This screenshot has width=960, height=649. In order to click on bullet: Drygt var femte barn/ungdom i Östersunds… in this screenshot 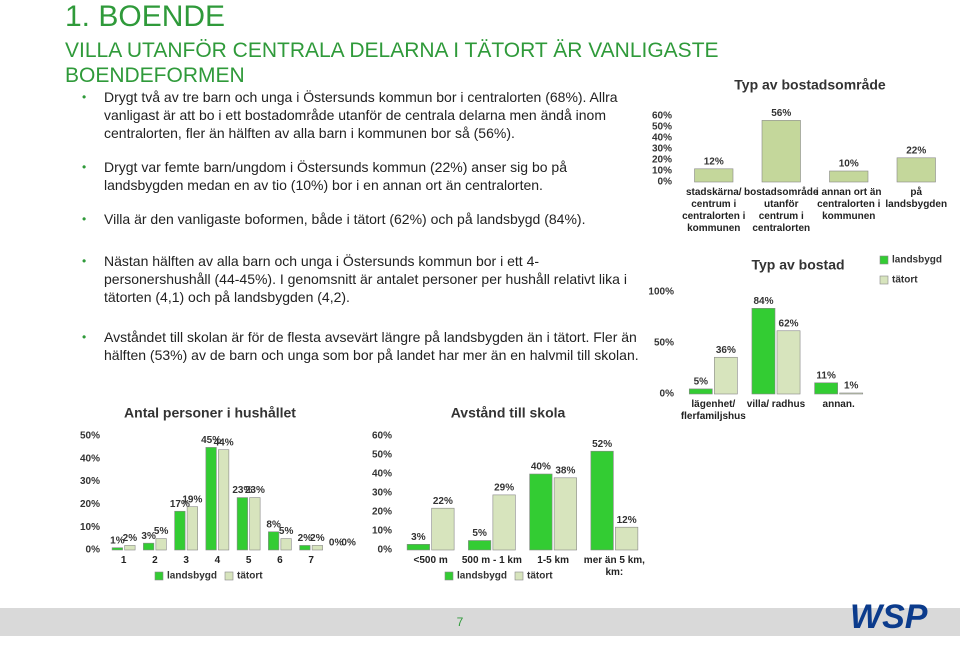, I will do `click(362, 176)`.